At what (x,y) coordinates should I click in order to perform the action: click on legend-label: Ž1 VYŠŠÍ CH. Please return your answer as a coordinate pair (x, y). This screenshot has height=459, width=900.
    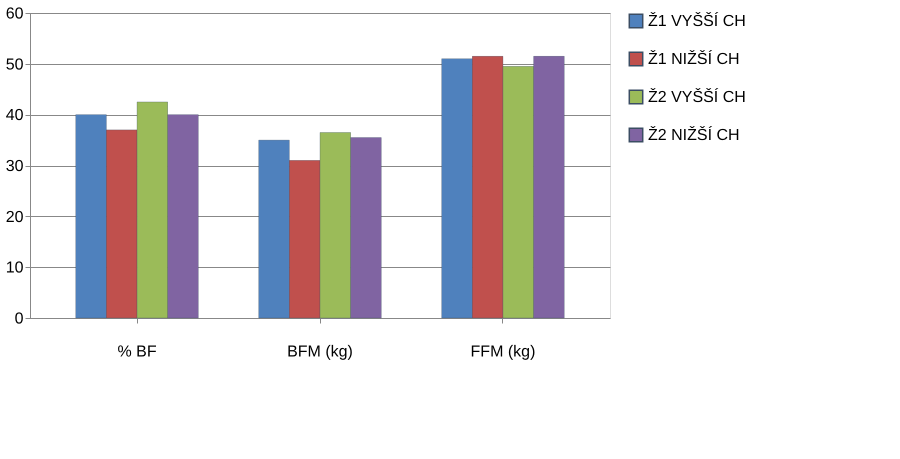
    Looking at the image, I should click on (697, 21).